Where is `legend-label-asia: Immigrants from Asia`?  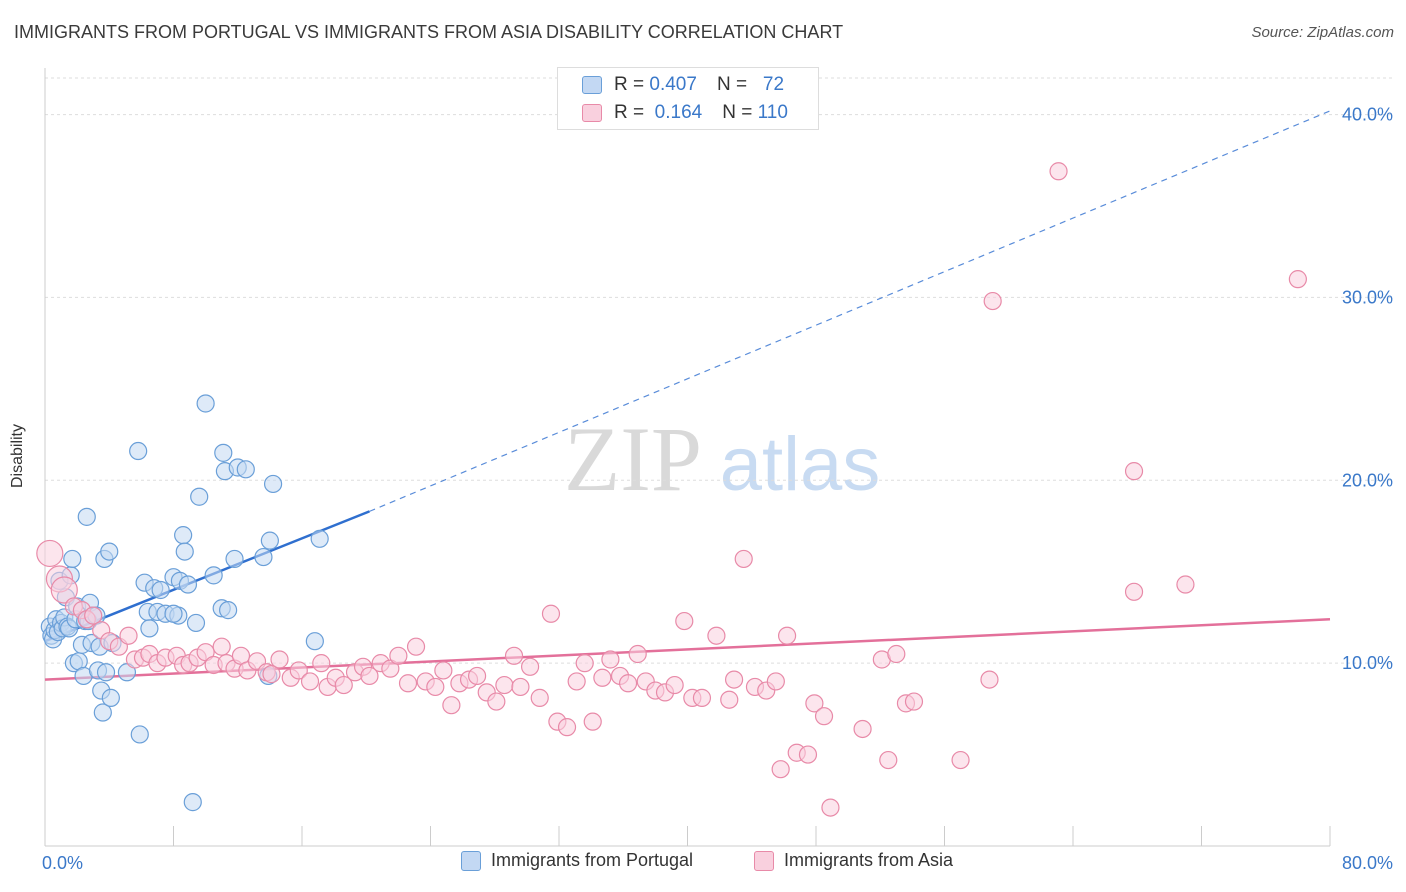
legend-label-asia: Immigrants from Asia is located at coordinates (869, 860).